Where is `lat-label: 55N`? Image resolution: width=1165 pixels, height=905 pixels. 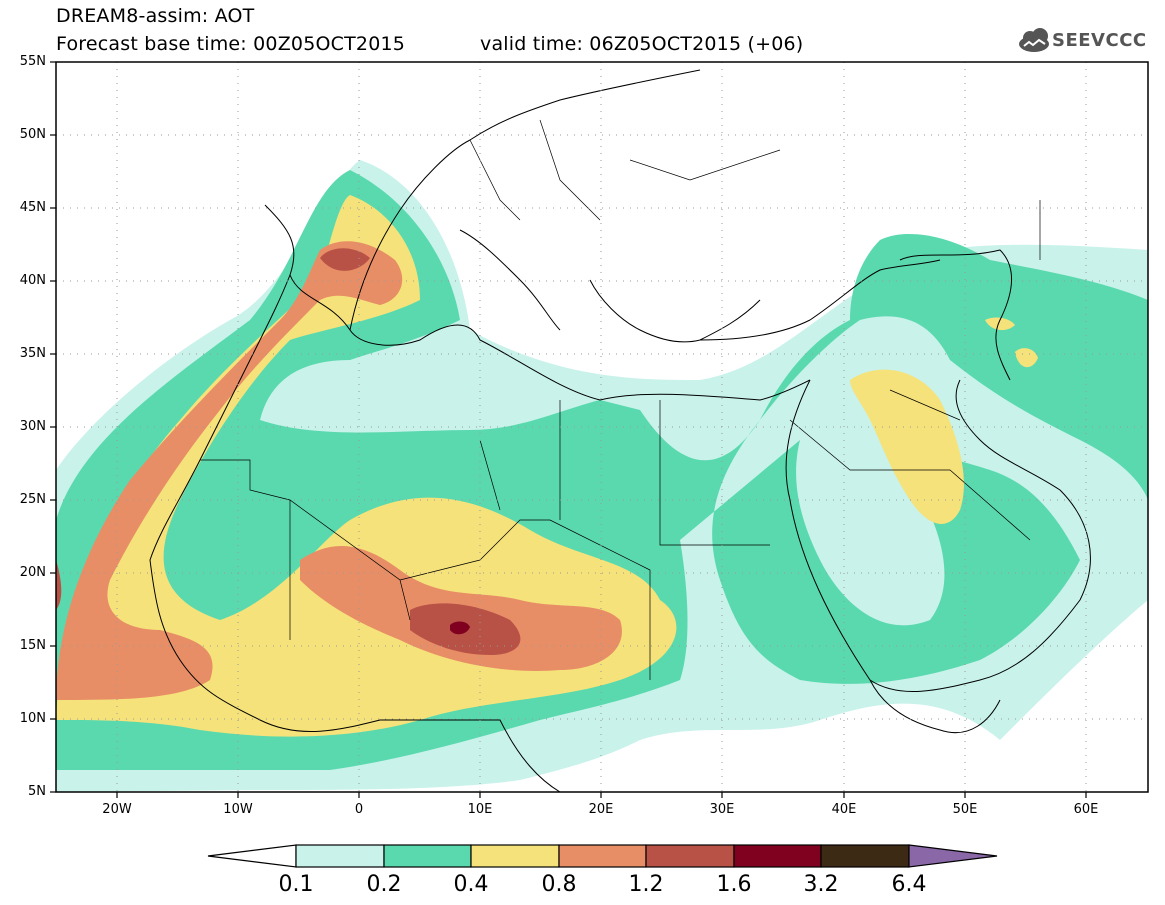
lat-label: 55N is located at coordinates (32, 61).